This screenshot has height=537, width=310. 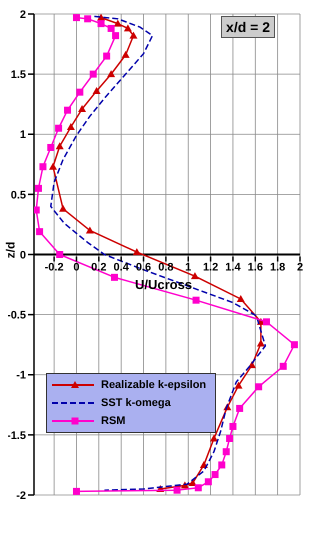 What do you see at coordinates (144, 268) in the screenshot?
I see `x-tick-label: 0.6` at bounding box center [144, 268].